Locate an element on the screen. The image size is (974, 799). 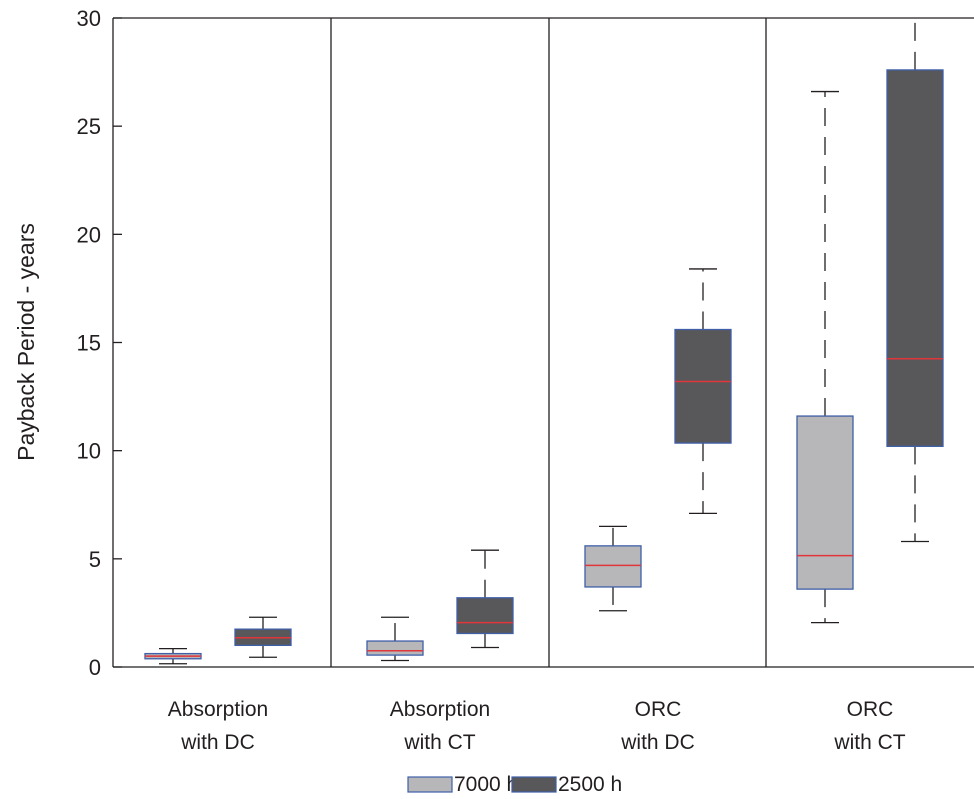
y-axis-label: Payback Period - years is located at coordinates (26, 342).